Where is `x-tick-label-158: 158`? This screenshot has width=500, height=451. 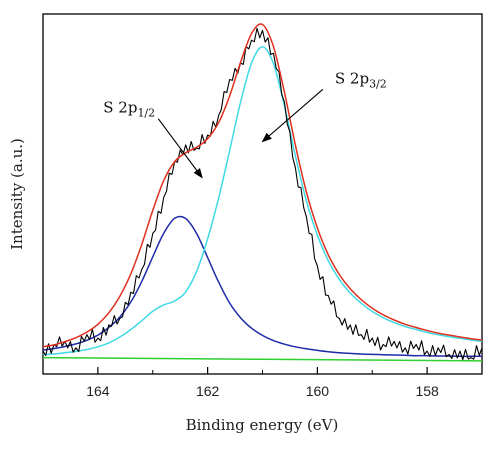
x-tick-label-158: 158 is located at coordinates (427, 391).